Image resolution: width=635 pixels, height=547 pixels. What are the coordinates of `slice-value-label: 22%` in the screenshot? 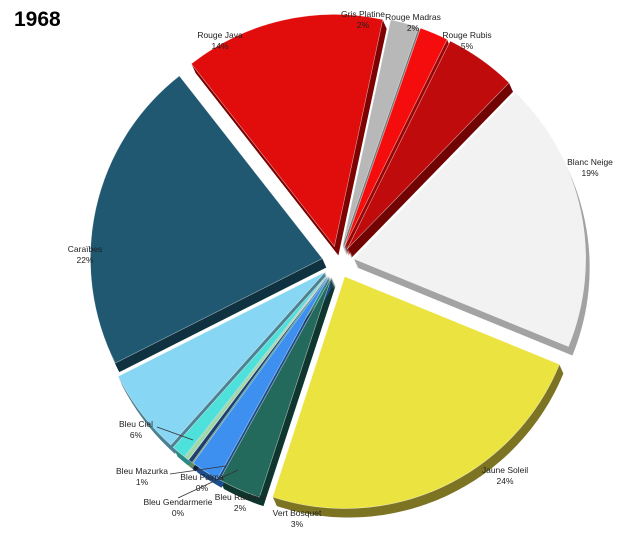 It's located at (84, 260).